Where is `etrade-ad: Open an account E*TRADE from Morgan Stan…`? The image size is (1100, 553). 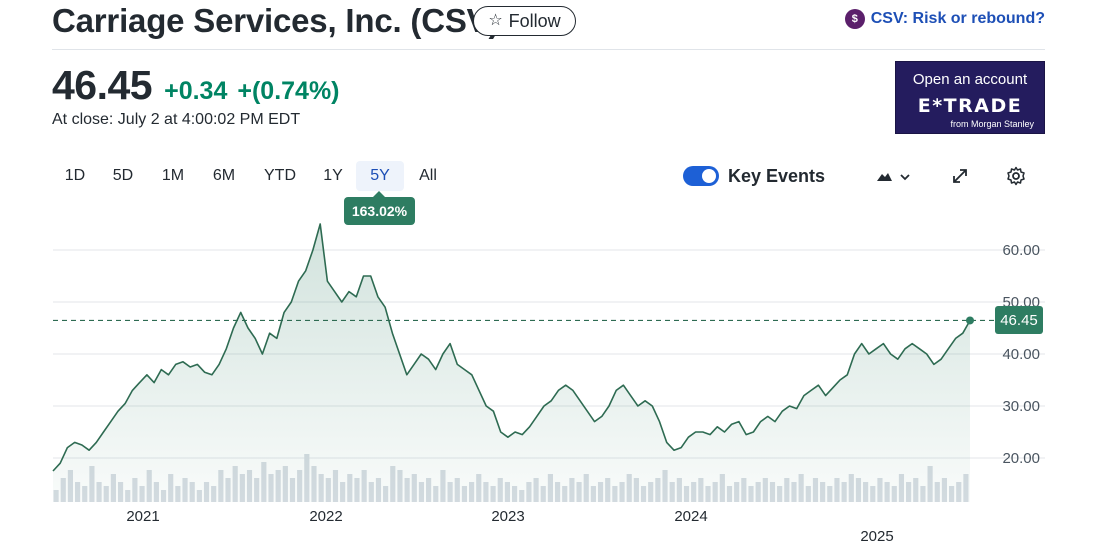
etrade-ad: Open an account E*TRADE from Morgan Stan… is located at coordinates (970, 97).